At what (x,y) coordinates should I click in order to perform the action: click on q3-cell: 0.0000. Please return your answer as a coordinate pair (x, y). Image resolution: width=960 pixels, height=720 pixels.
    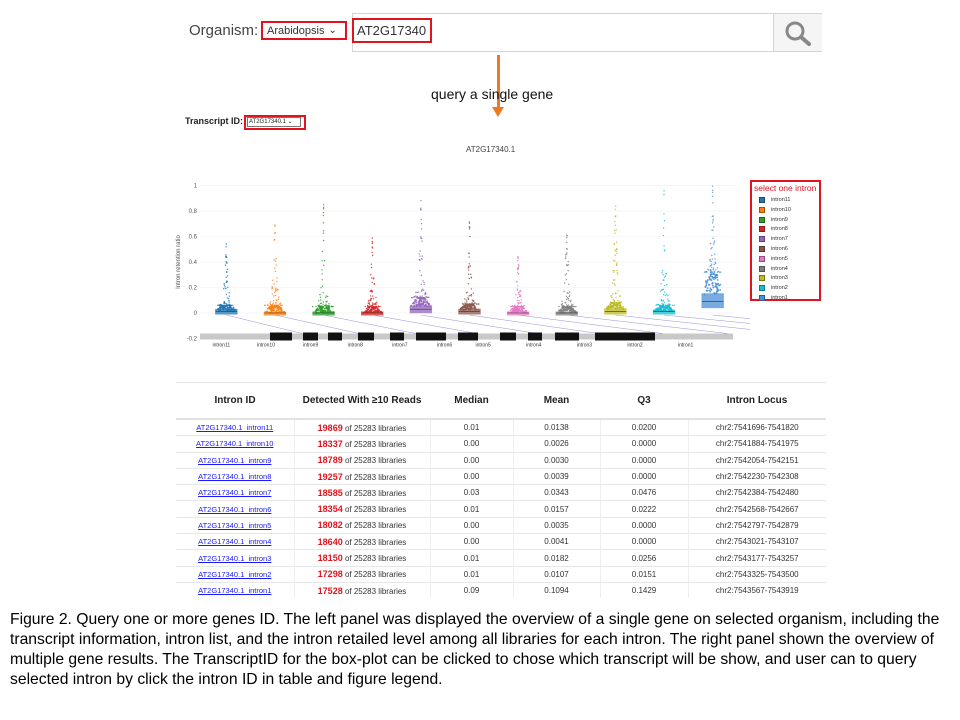
    Looking at the image, I should click on (643, 460).